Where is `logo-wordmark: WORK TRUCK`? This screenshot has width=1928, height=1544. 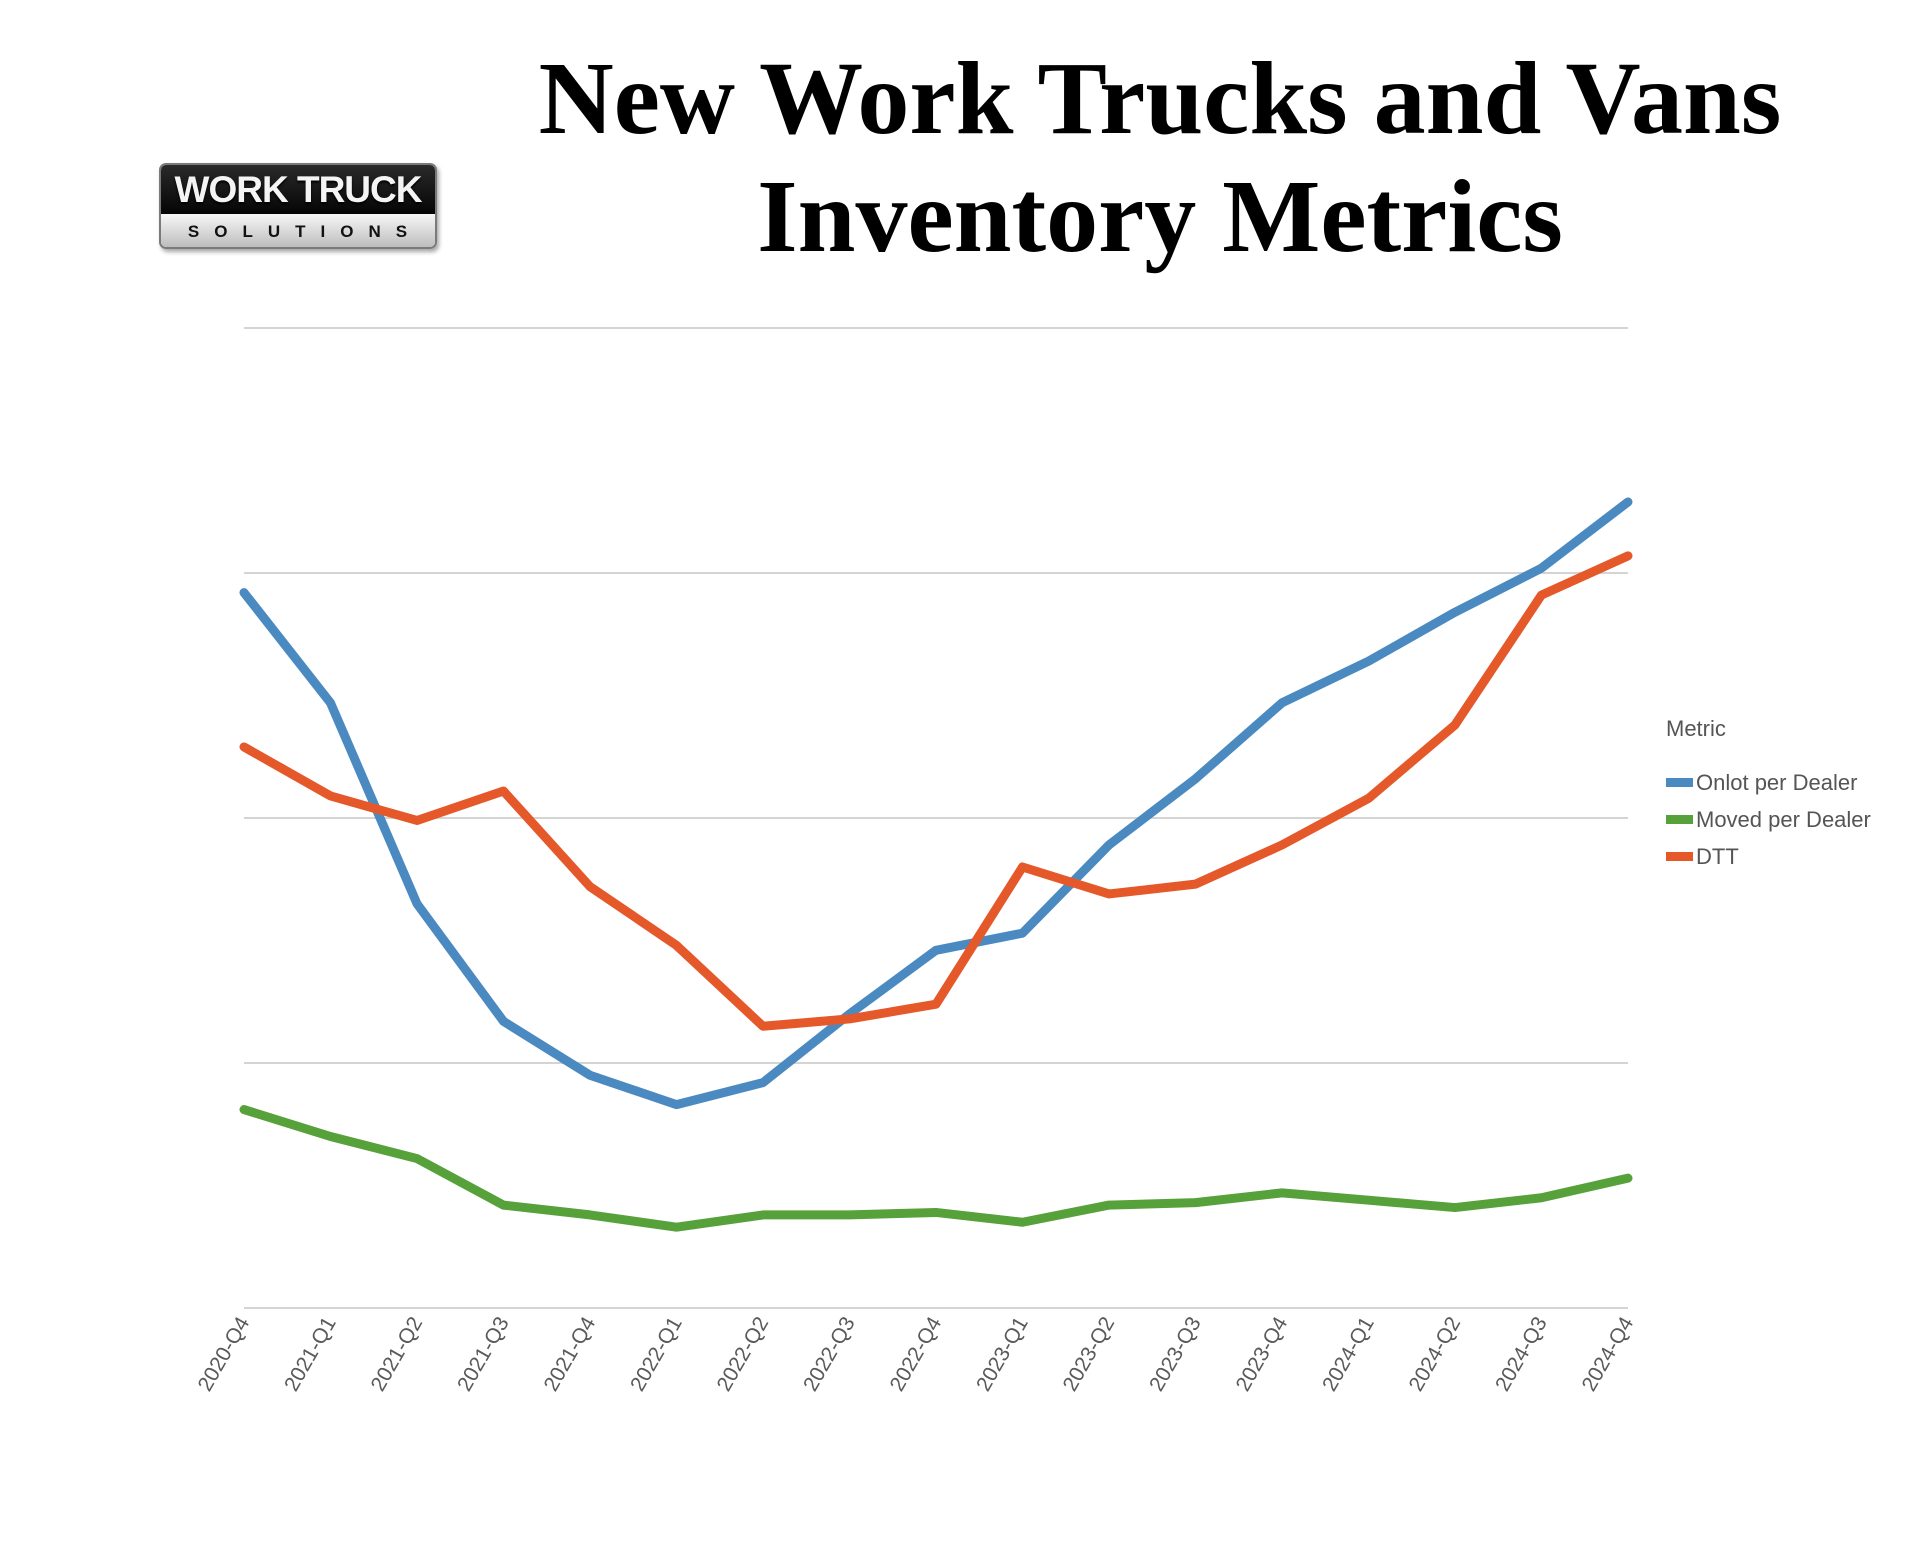
logo-wordmark: WORK TRUCK is located at coordinates (298, 189).